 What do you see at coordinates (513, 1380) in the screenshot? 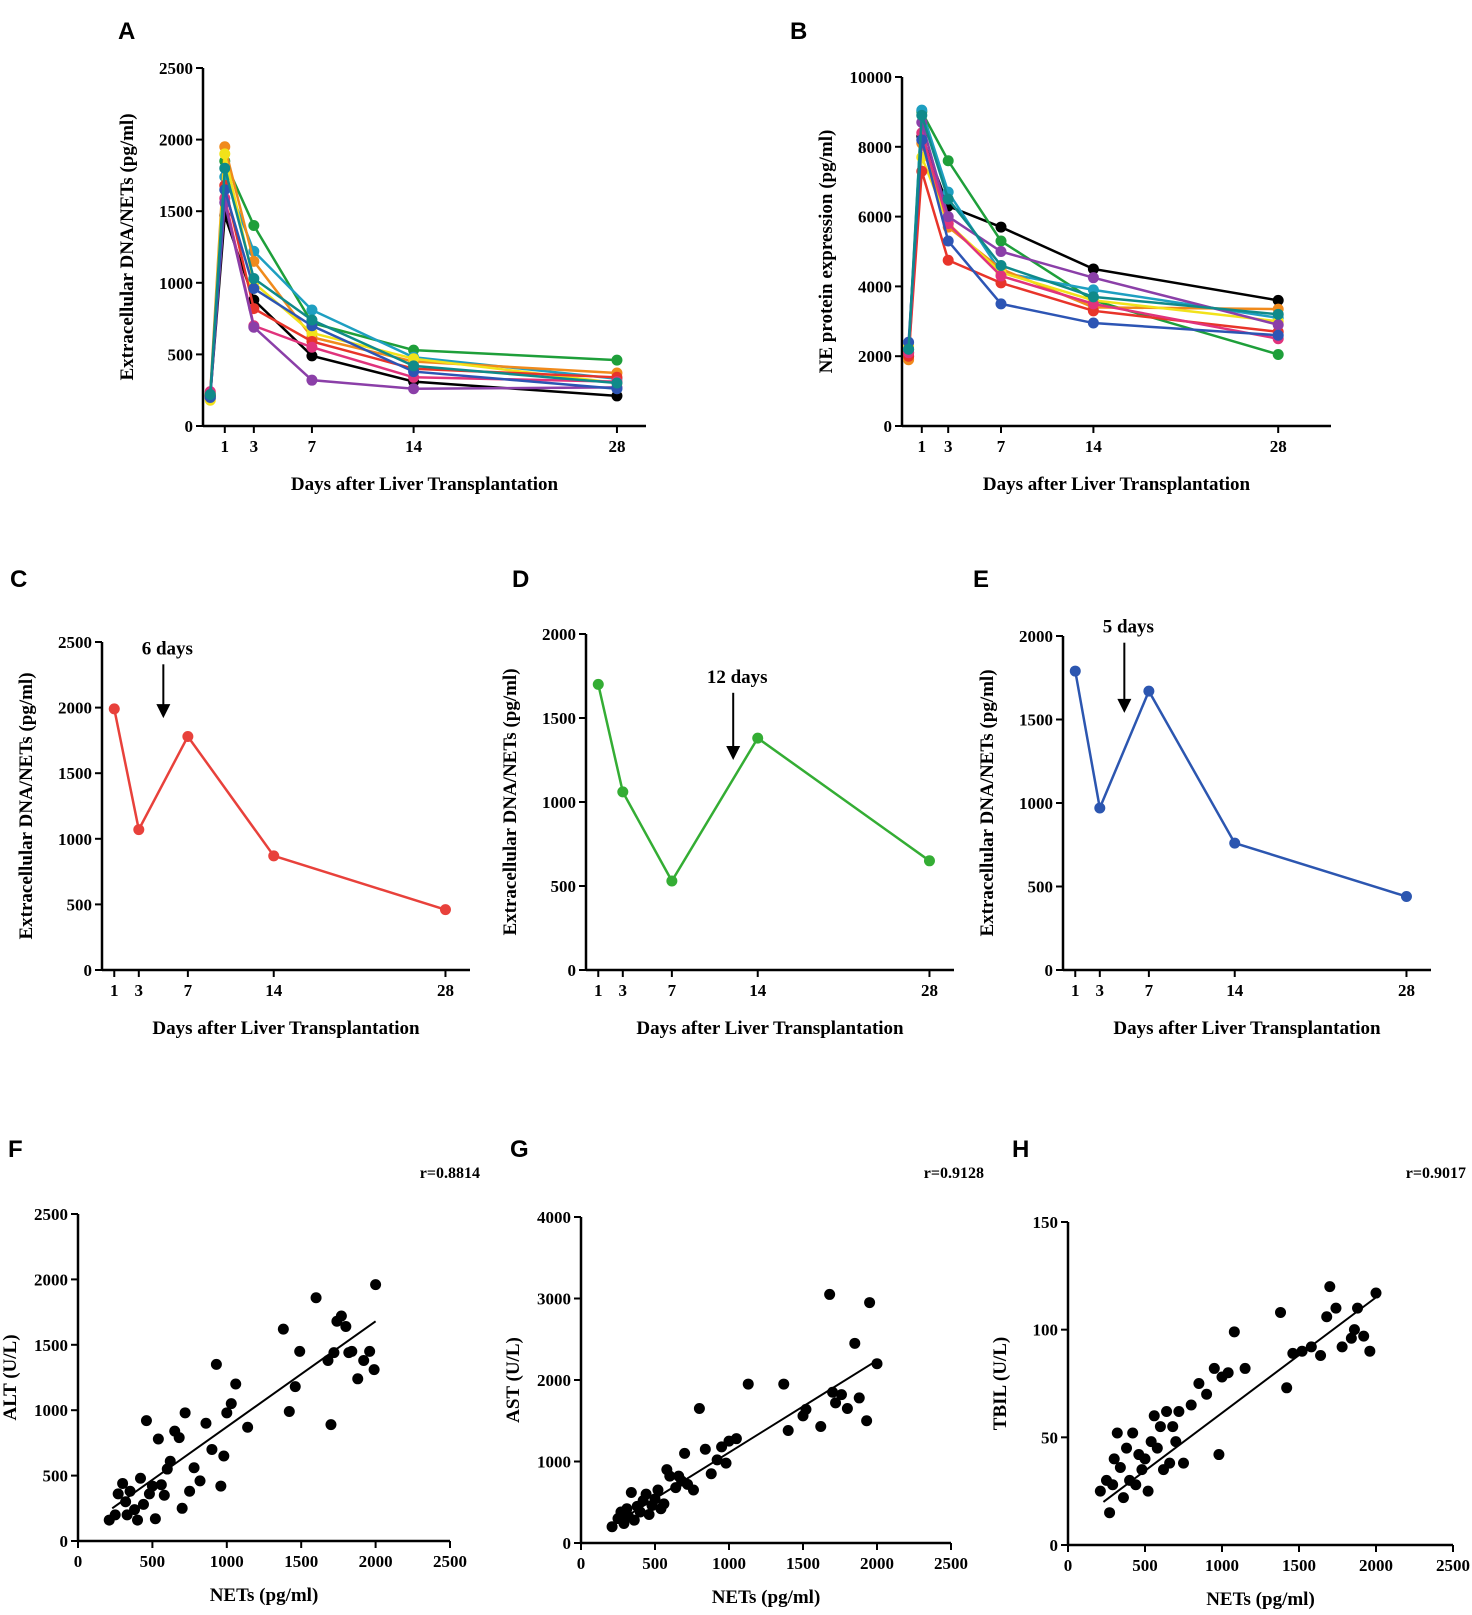
I see `y-axis-title-g: AST (U/L)` at bounding box center [513, 1380].